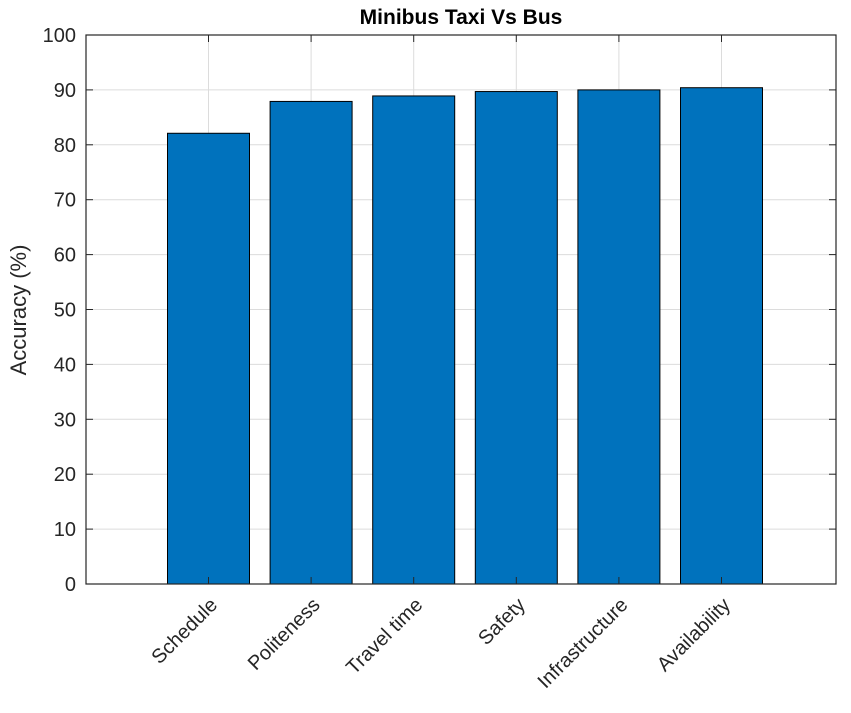  I want to click on x-tick-label: Infrastructure, so click(583, 643).